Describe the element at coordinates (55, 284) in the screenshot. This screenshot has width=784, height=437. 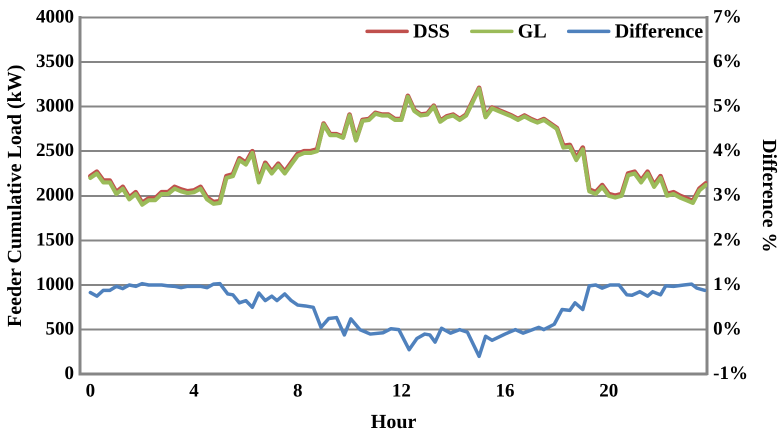
I see `y-tick-label: 1000` at that location.